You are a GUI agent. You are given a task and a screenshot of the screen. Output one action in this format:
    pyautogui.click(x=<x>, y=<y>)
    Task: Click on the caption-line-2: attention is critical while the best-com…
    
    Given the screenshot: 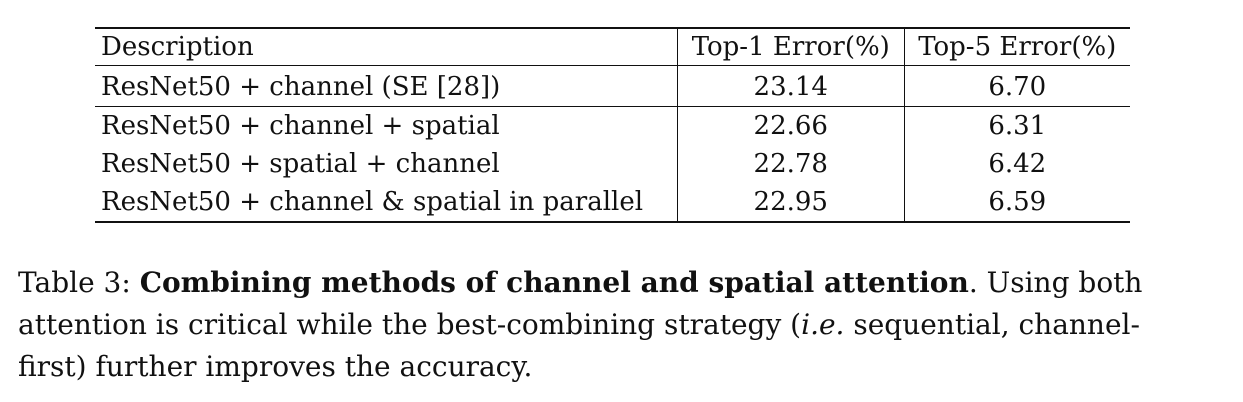 What is the action you would take?
    pyautogui.click(x=620, y=325)
    